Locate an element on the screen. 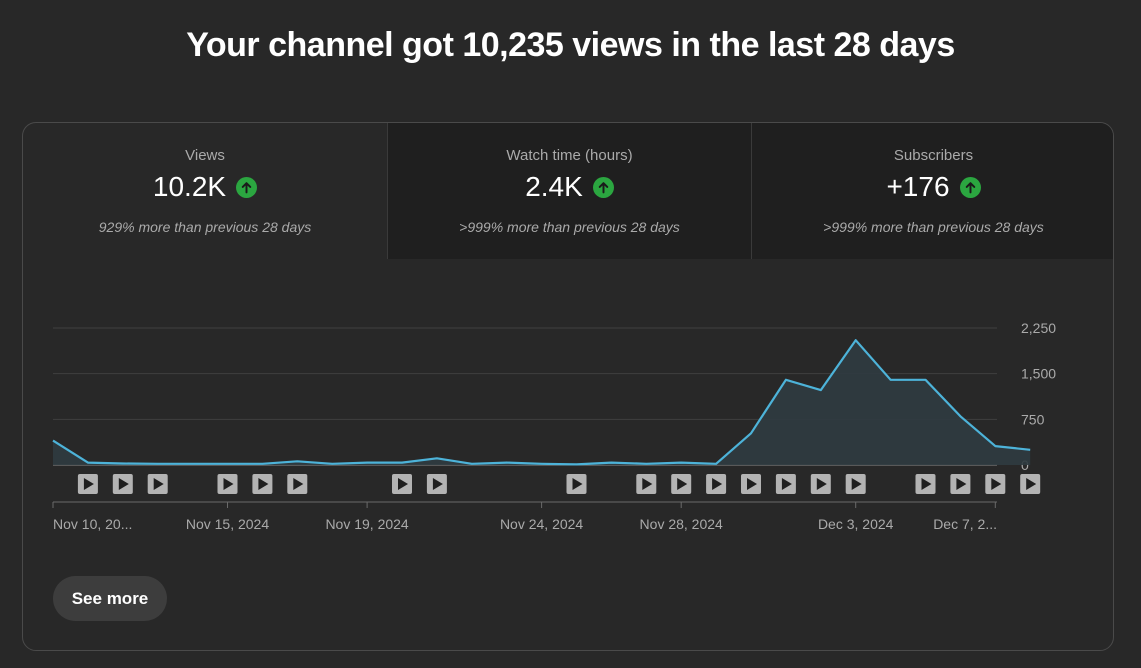 The image size is (1141, 668). see-more-button: See more is located at coordinates (110, 598).